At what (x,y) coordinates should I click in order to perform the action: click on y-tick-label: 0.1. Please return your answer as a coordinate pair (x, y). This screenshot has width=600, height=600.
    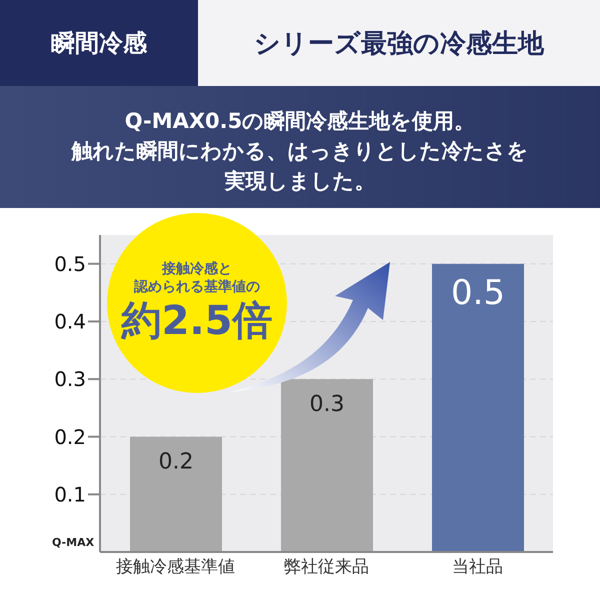
    Looking at the image, I should click on (70, 494).